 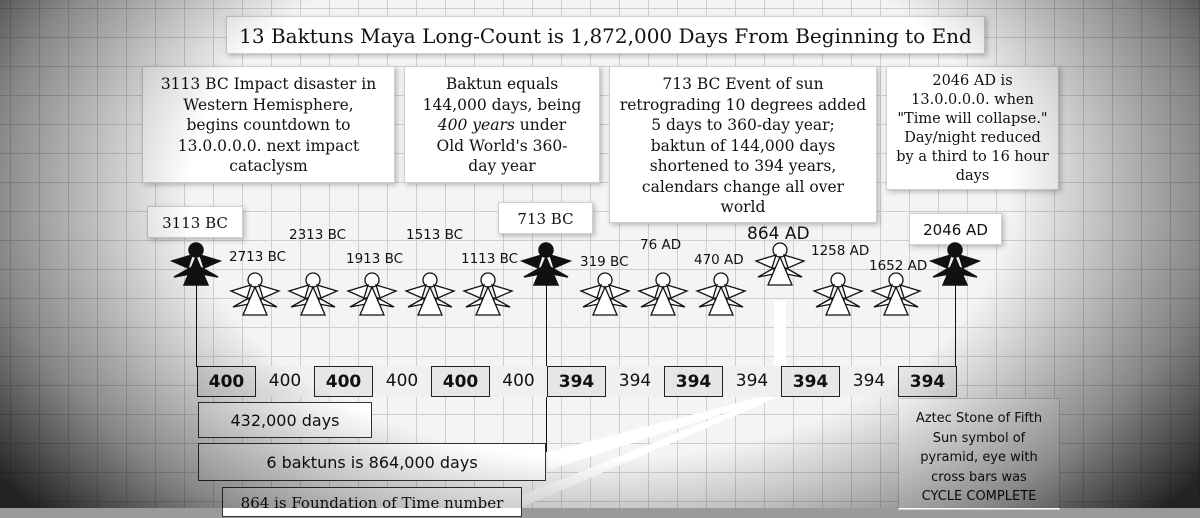 What do you see at coordinates (576, 381) in the screenshot?
I see `segment-7: 394` at bounding box center [576, 381].